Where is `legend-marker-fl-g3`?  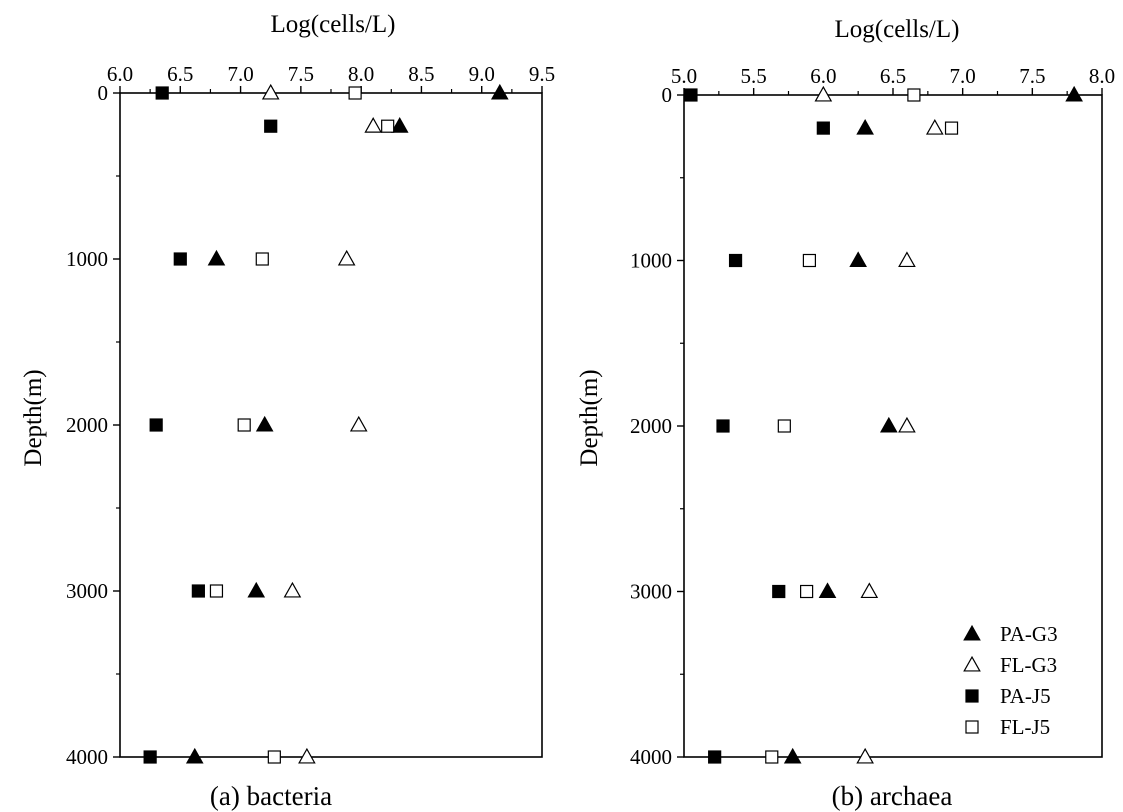
legend-marker-fl-g3 is located at coordinates (972, 663).